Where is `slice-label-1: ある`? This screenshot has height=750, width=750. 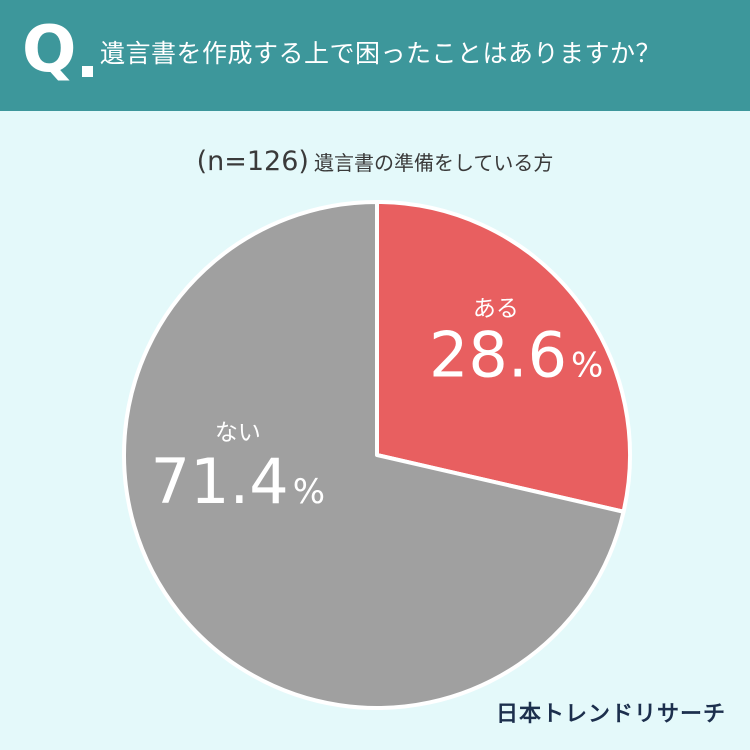
slice-label-1: ある is located at coordinates (496, 309).